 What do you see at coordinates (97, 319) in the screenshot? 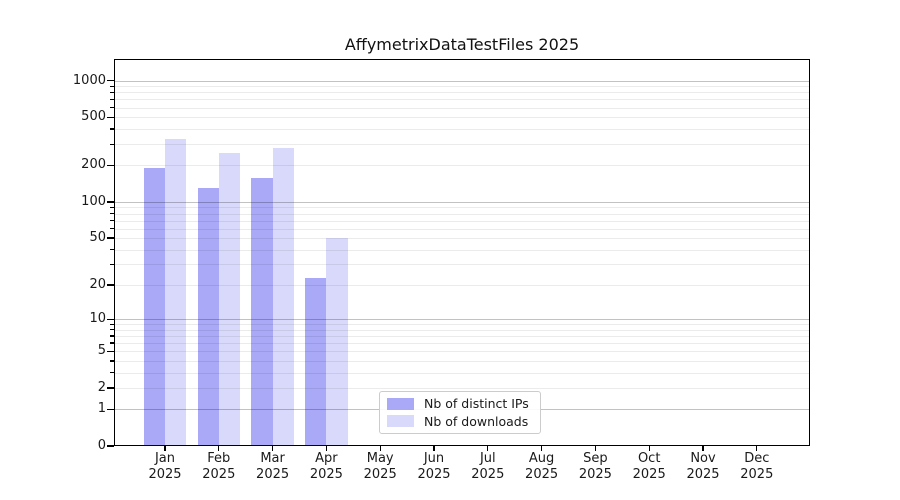
I see `y-tick-label-10: 10` at bounding box center [97, 319].